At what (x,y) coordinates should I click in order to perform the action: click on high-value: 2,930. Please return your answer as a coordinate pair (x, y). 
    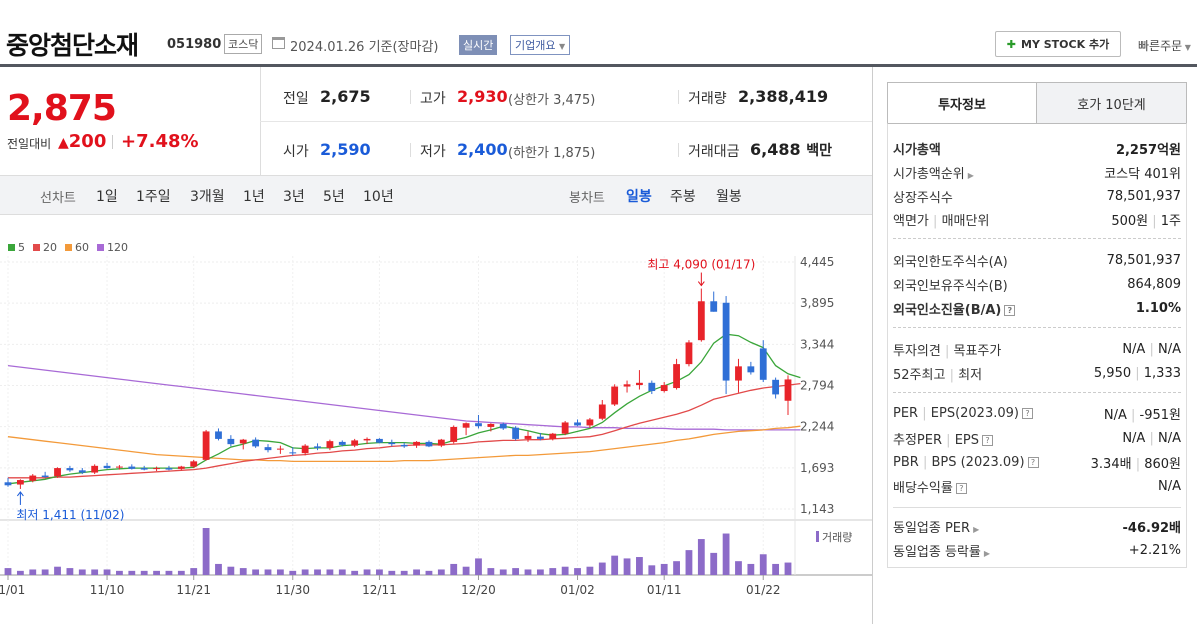
    Looking at the image, I should click on (482, 96).